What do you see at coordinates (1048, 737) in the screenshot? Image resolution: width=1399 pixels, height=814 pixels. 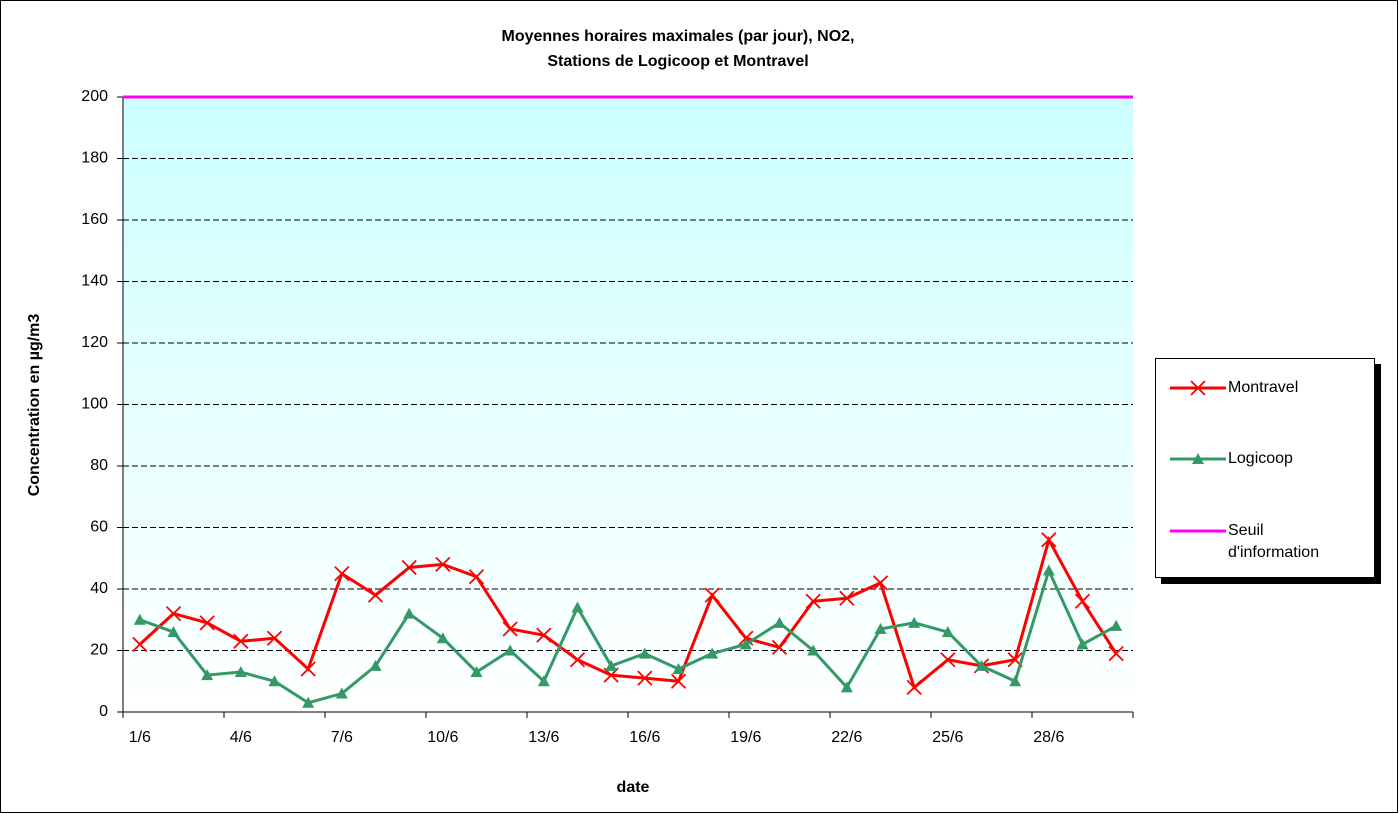 I see `x-tick-label: 28/6` at bounding box center [1048, 737].